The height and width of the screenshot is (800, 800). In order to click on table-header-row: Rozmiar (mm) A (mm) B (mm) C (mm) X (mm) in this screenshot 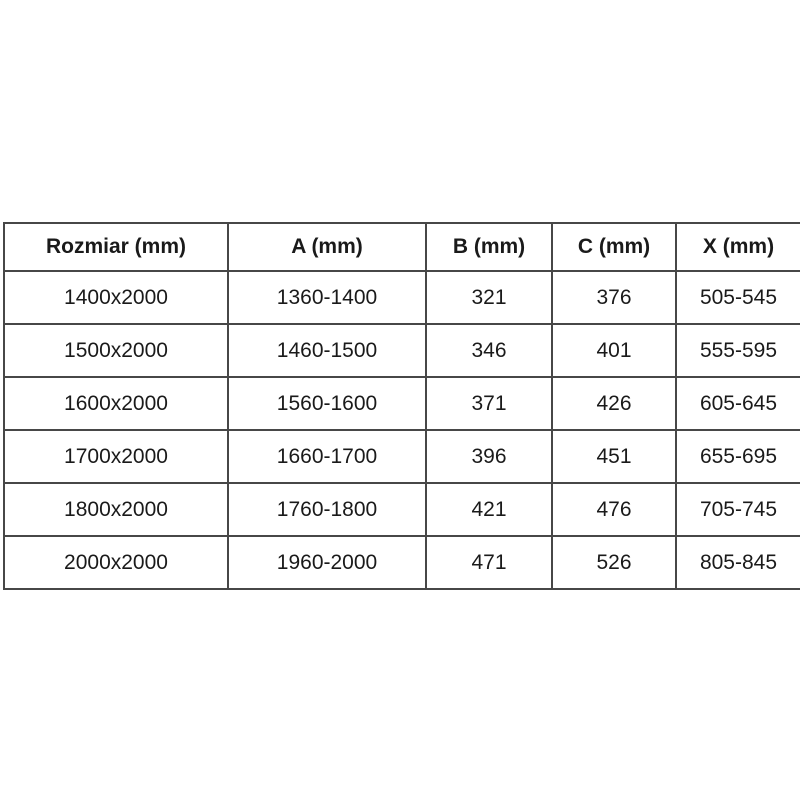, I will do `click(401, 247)`.